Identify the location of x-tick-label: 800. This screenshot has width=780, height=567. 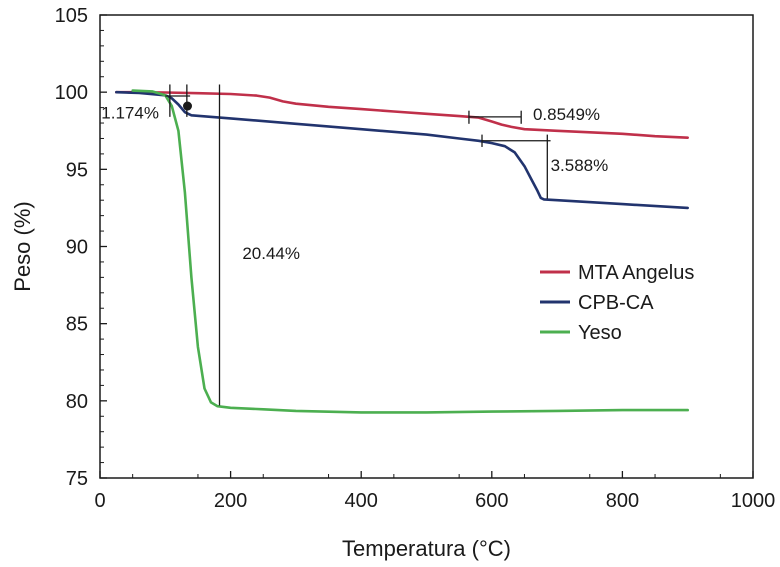
(622, 501).